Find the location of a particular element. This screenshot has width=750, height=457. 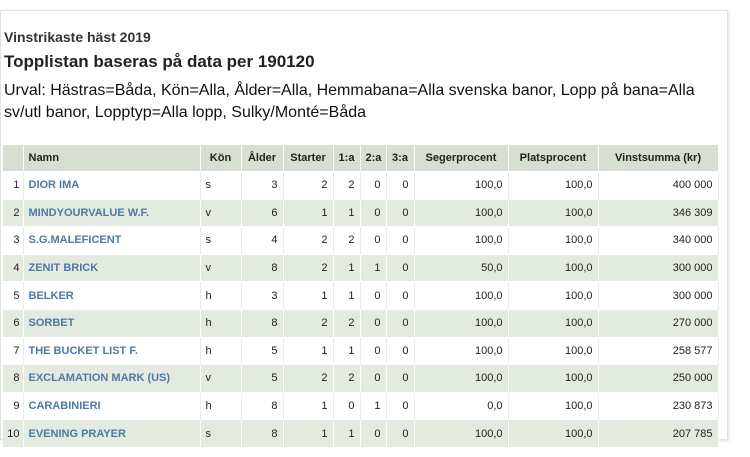

col-first: 1:a is located at coordinates (347, 158).